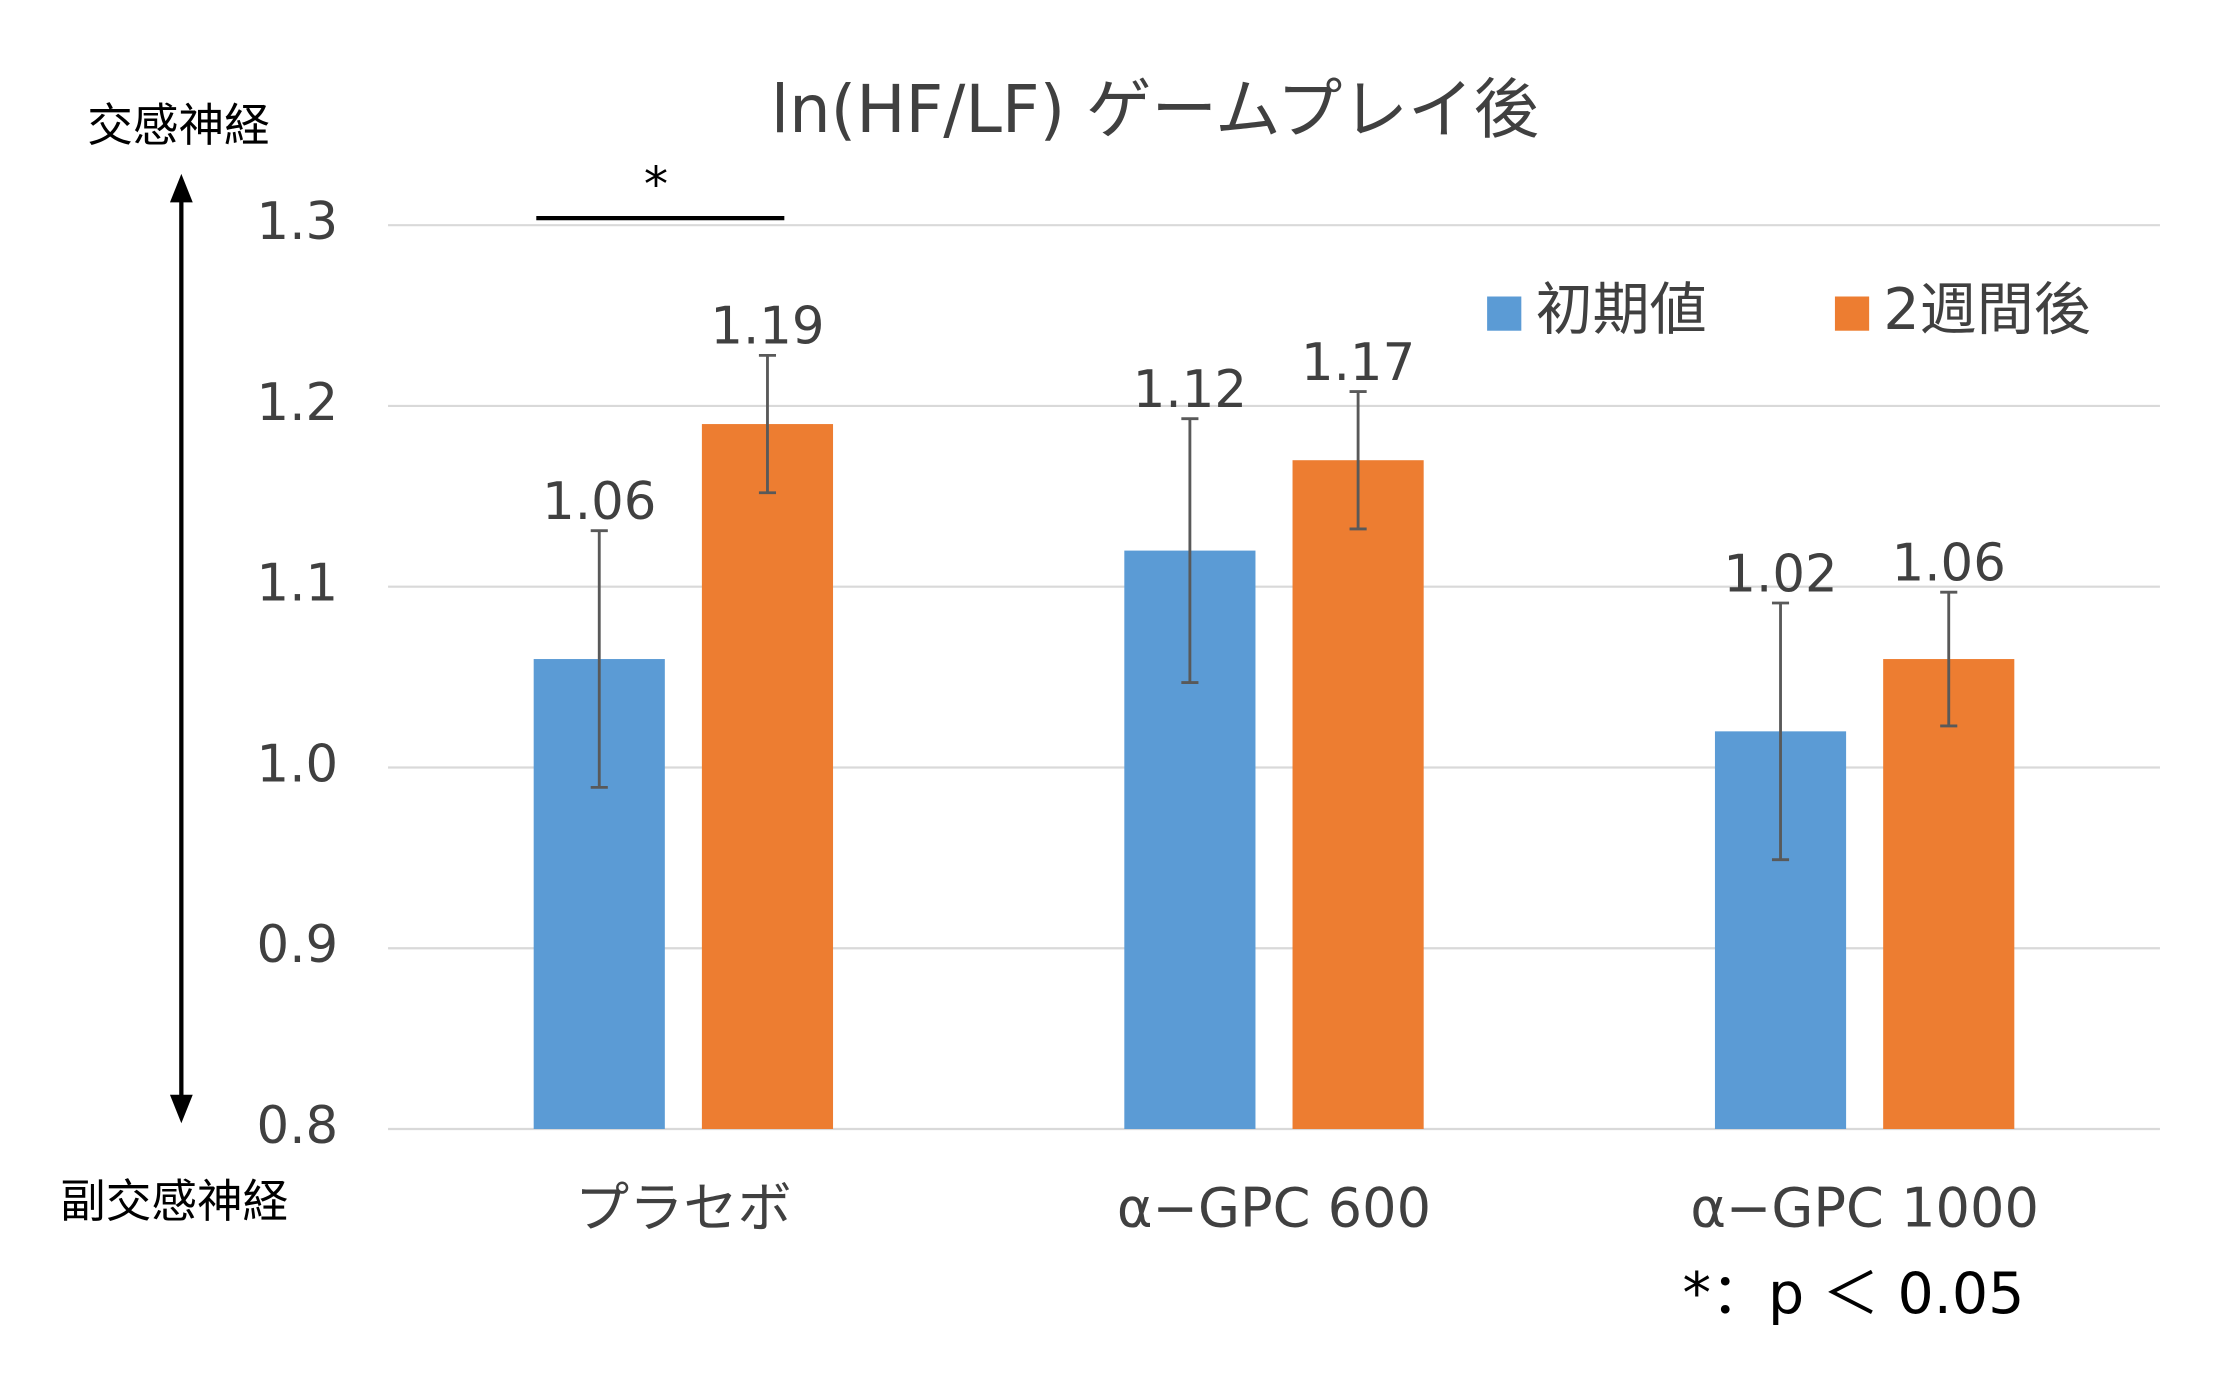 Image resolution: width=2213 pixels, height=1397 pixels. I want to click on y-bottom-label: 副交感神経, so click(174, 1201).